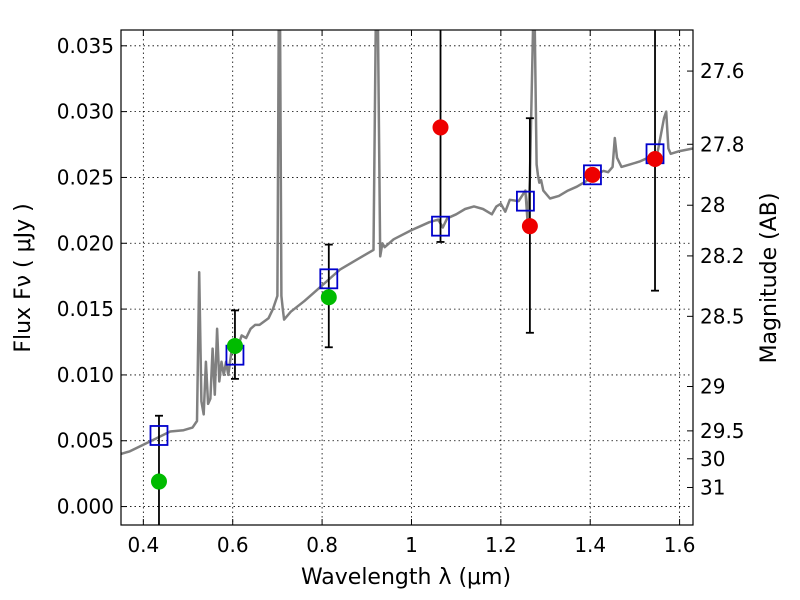 Image resolution: width=800 pixels, height=600 pixels. What do you see at coordinates (501, 545) in the screenshot?
I see `x-tick-label: 1.2` at bounding box center [501, 545].